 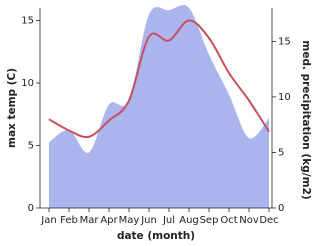 What do you see at coordinates (156, 236) in the screenshot?
I see `x-axis-label: date (month)` at bounding box center [156, 236].